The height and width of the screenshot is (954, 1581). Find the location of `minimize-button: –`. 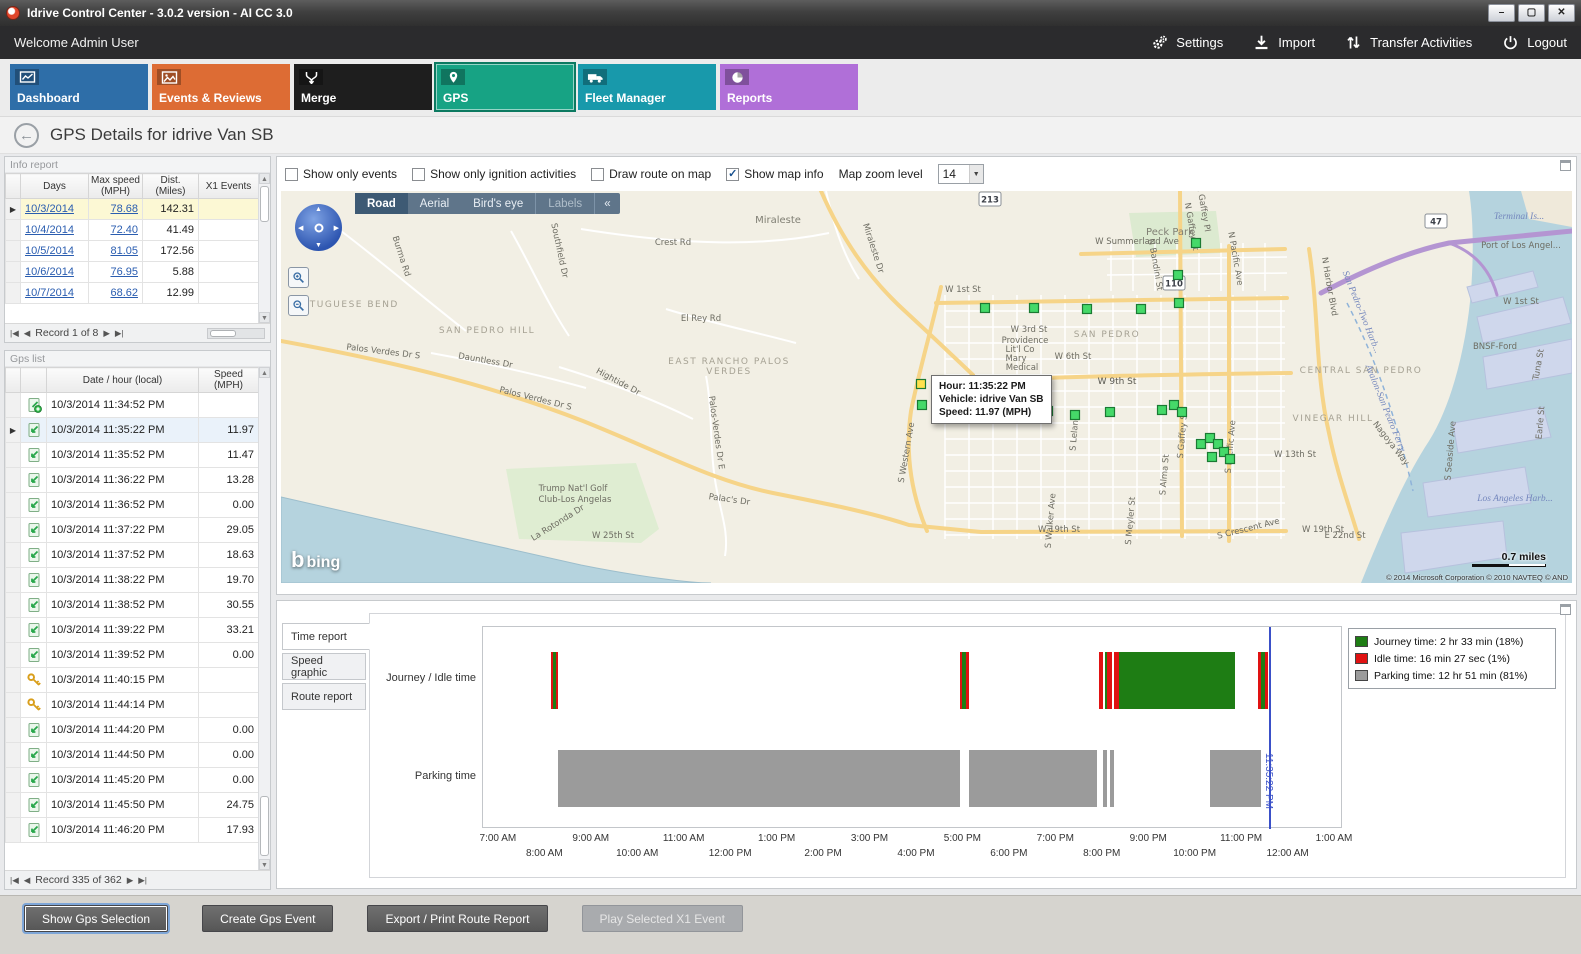

minimize-button: – is located at coordinates (1501, 13).